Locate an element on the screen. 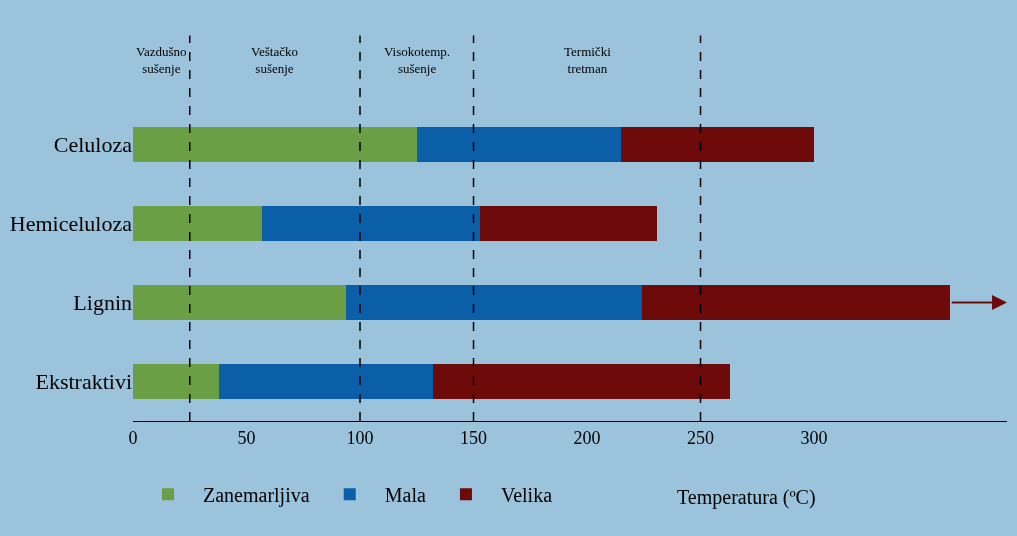  legend-label: Zanemarljiva is located at coordinates (256, 496).